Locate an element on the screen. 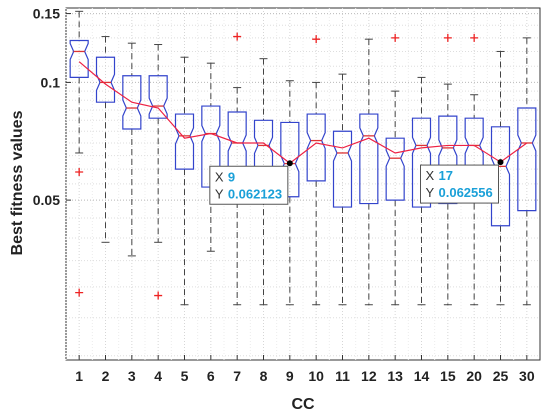 The image size is (550, 417). y-axis-label: Best fitness values is located at coordinates (17, 182).